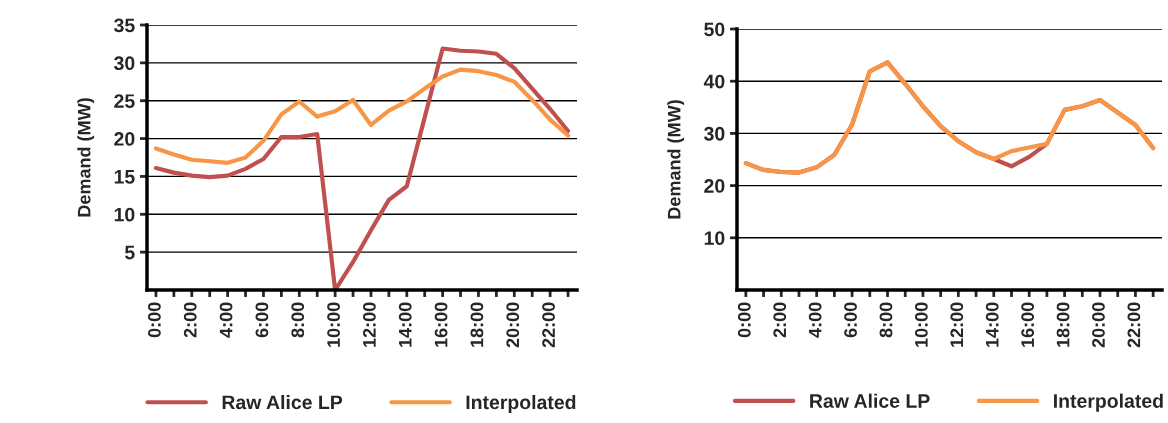  Describe the element at coordinates (362, 116) in the screenshot. I see `line-series` at that location.